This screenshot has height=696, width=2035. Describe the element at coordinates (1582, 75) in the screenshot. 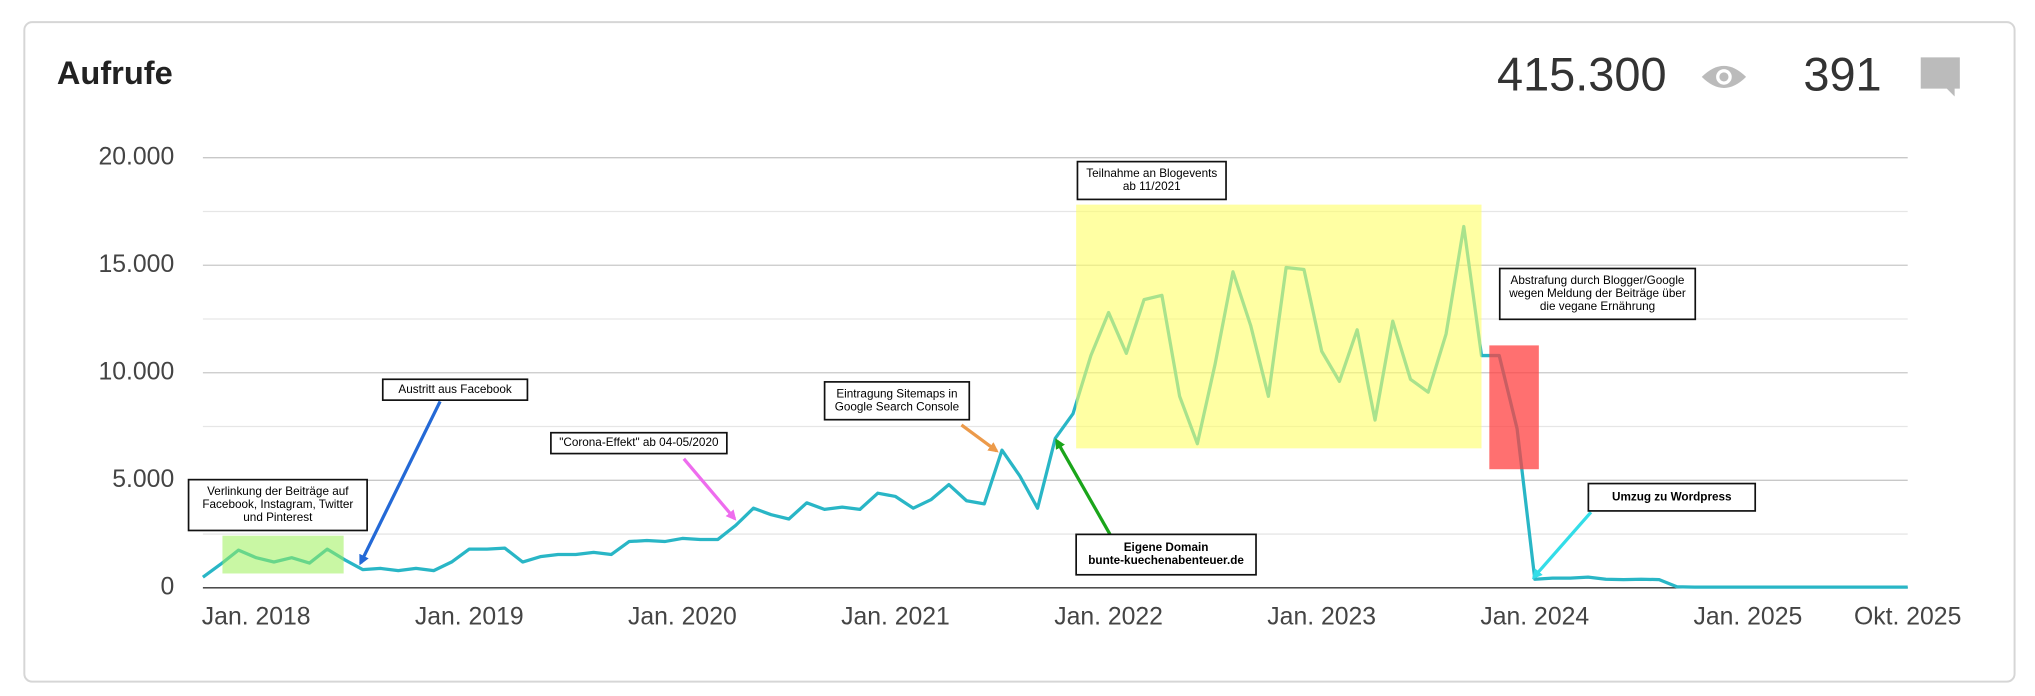

I see `views-count: 415.300` at that location.